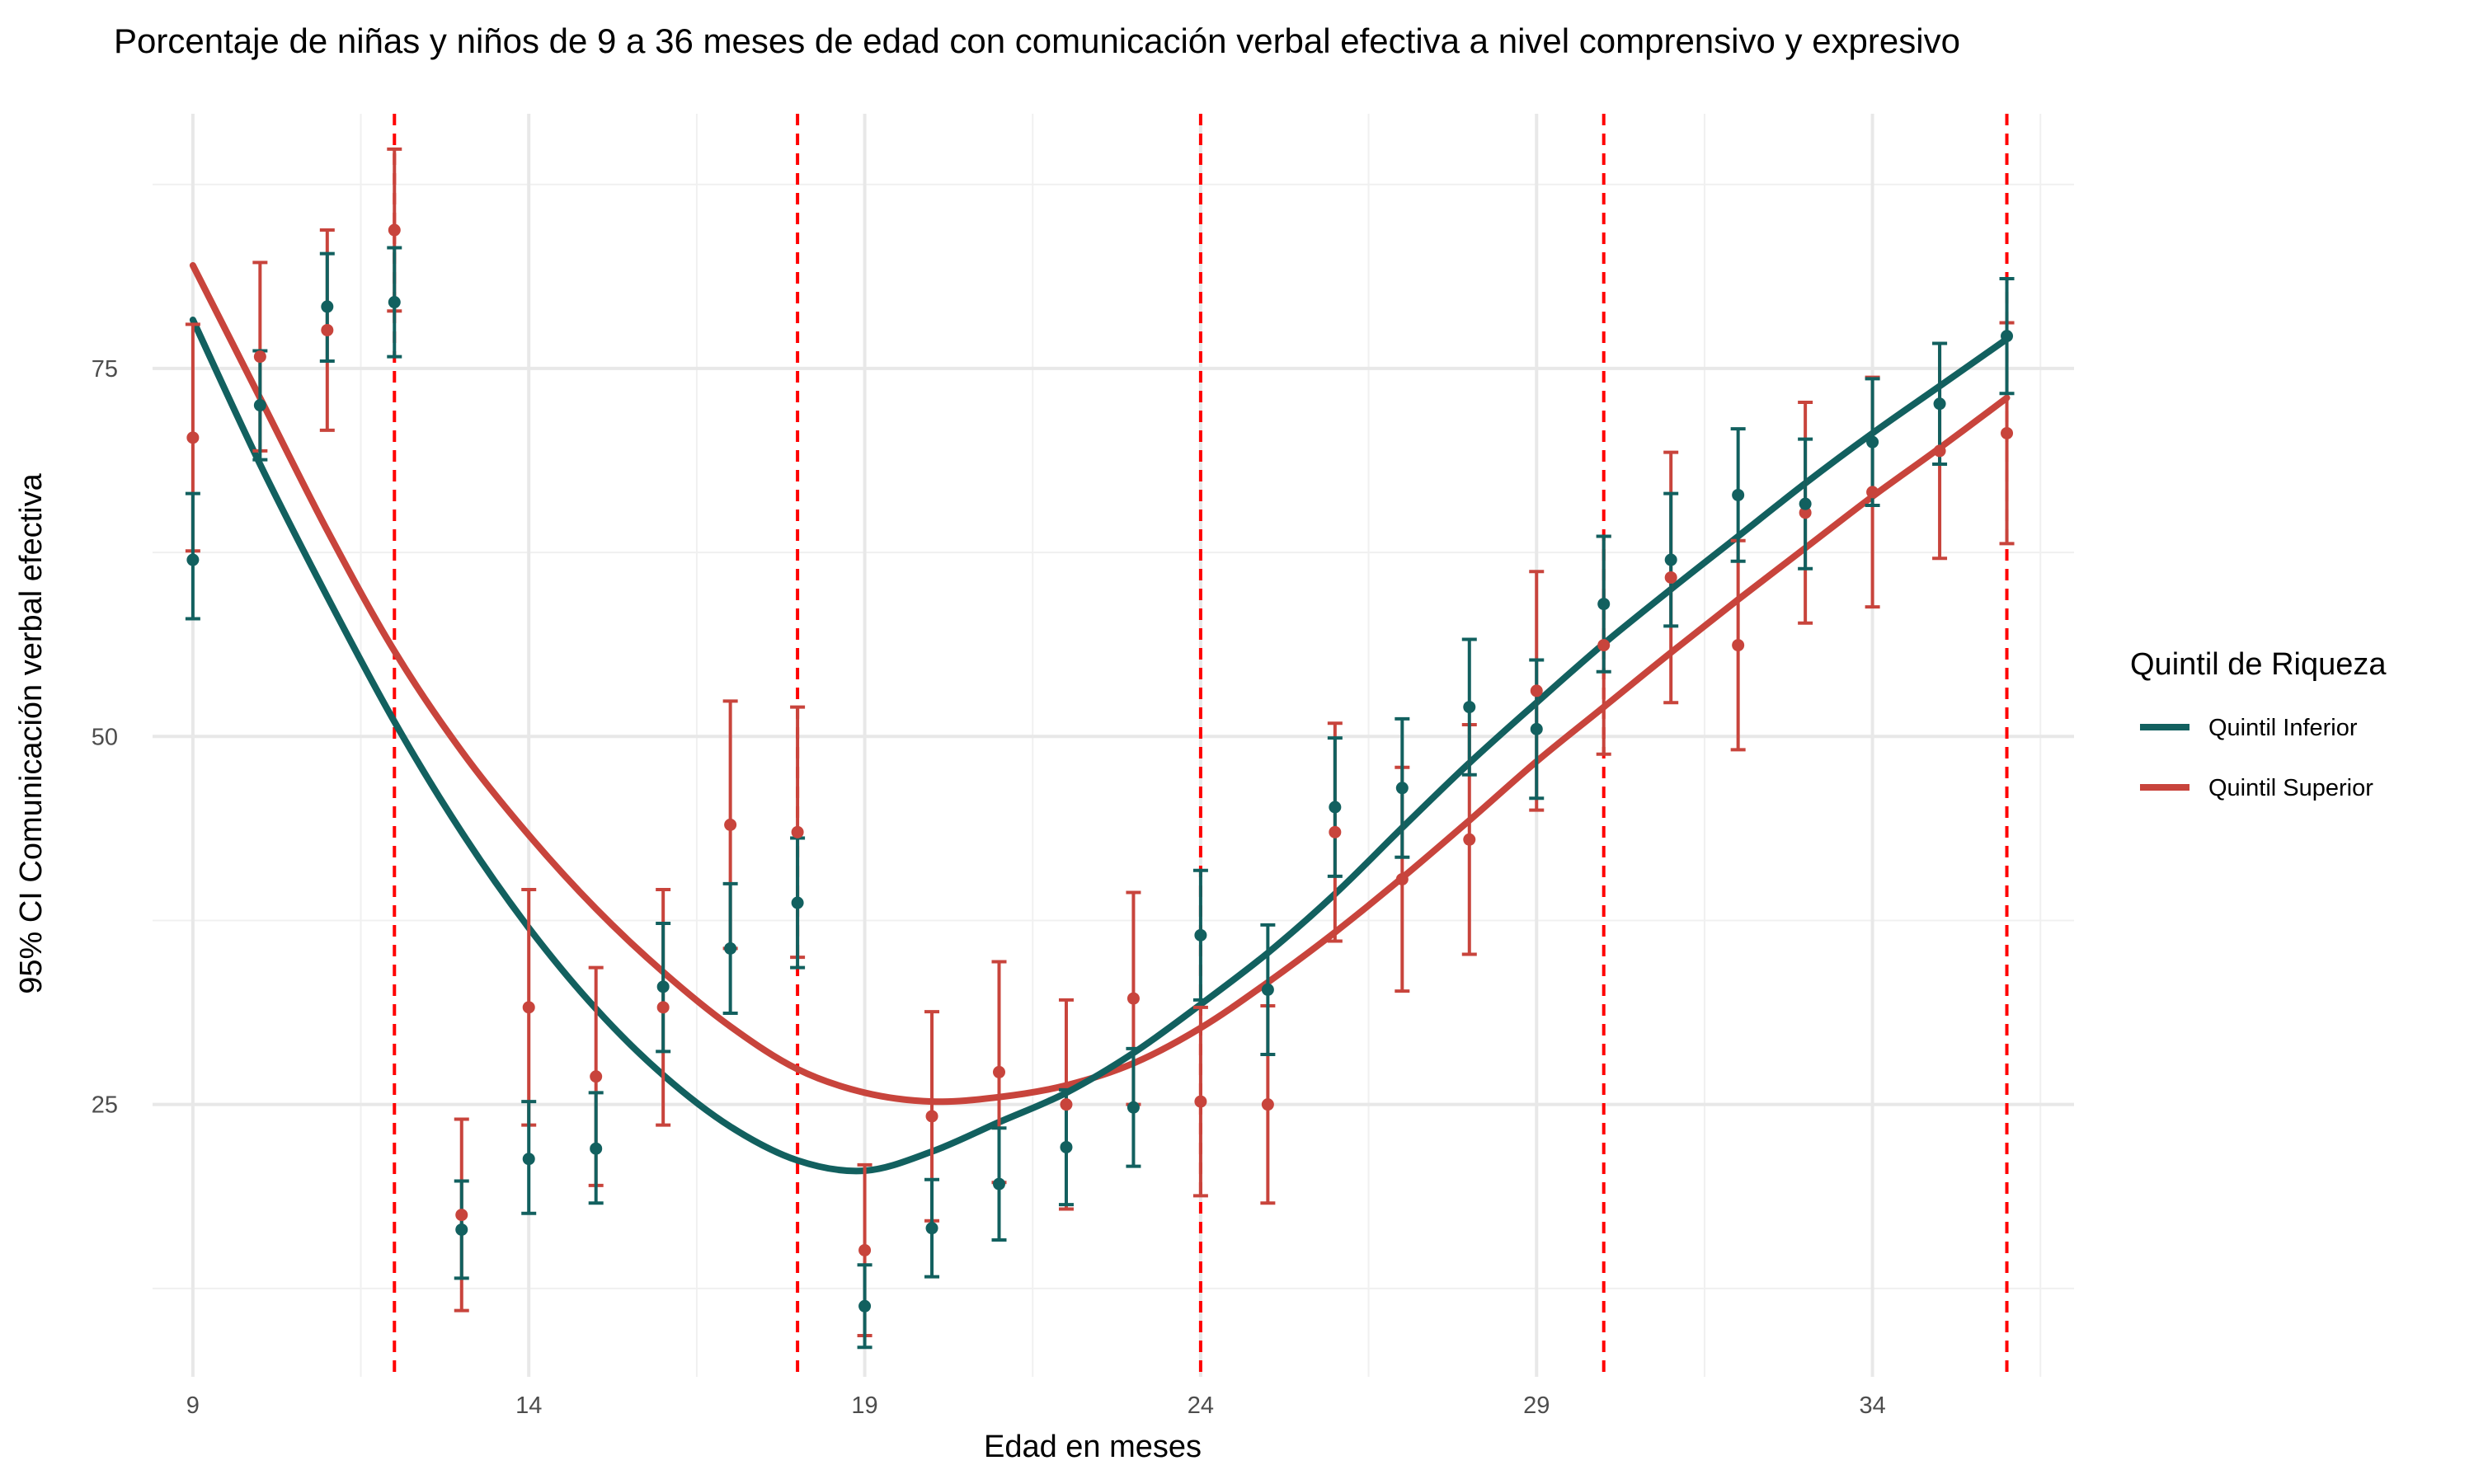  What do you see at coordinates (193, 1405) in the screenshot?
I see `x-tick-label: 9` at bounding box center [193, 1405].